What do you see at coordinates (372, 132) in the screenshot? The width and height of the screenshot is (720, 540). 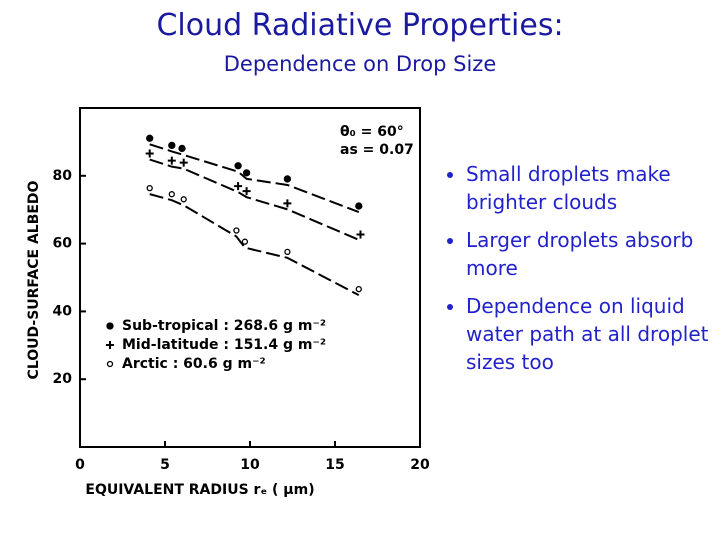 I see `annotation: θ₀ = 60°` at bounding box center [372, 132].